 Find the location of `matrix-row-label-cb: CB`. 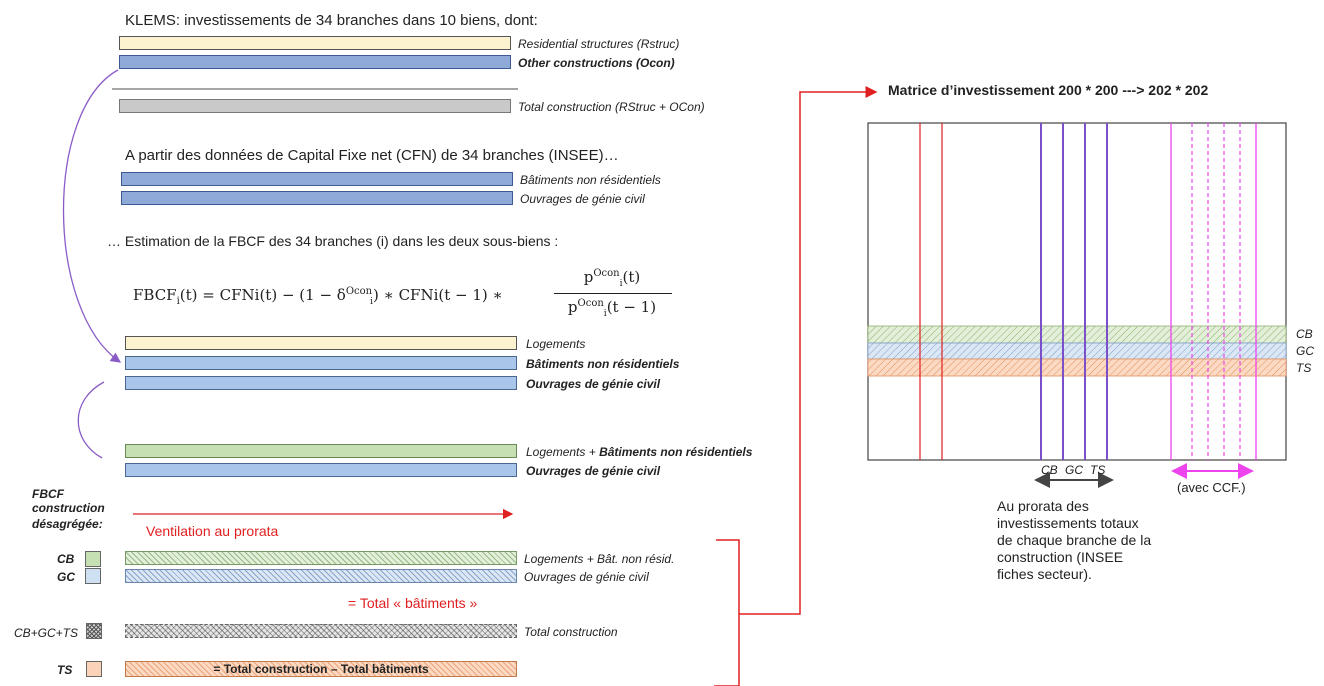

matrix-row-label-cb: CB is located at coordinates (1304, 334).